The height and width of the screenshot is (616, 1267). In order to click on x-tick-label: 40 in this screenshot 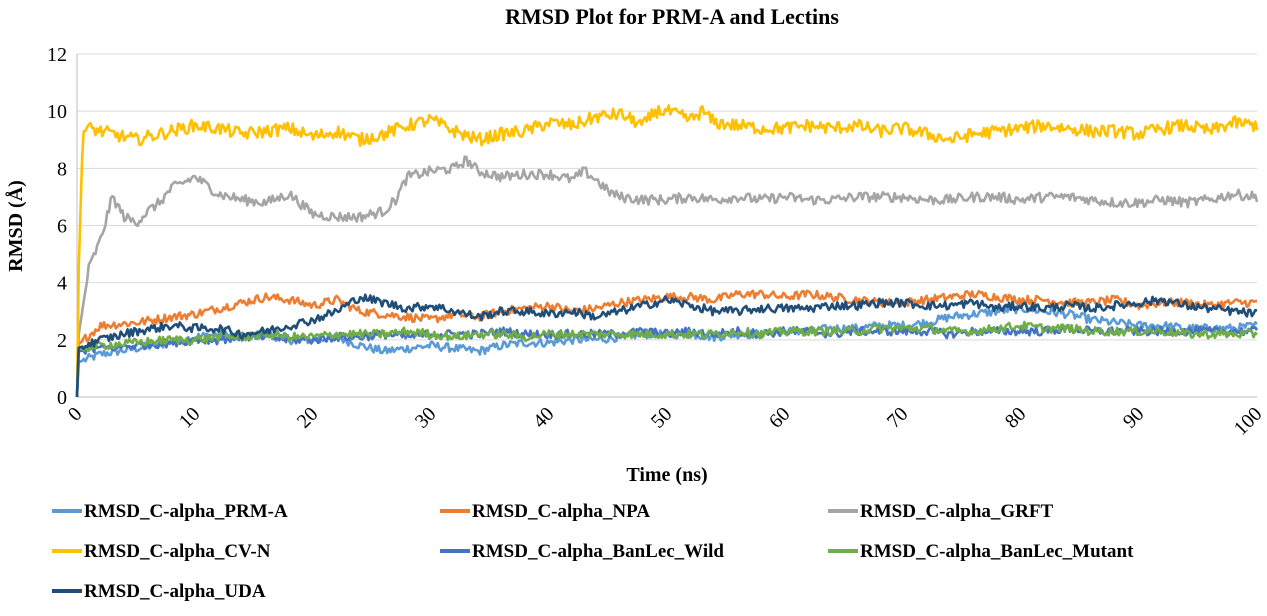, I will do `click(544, 418)`.